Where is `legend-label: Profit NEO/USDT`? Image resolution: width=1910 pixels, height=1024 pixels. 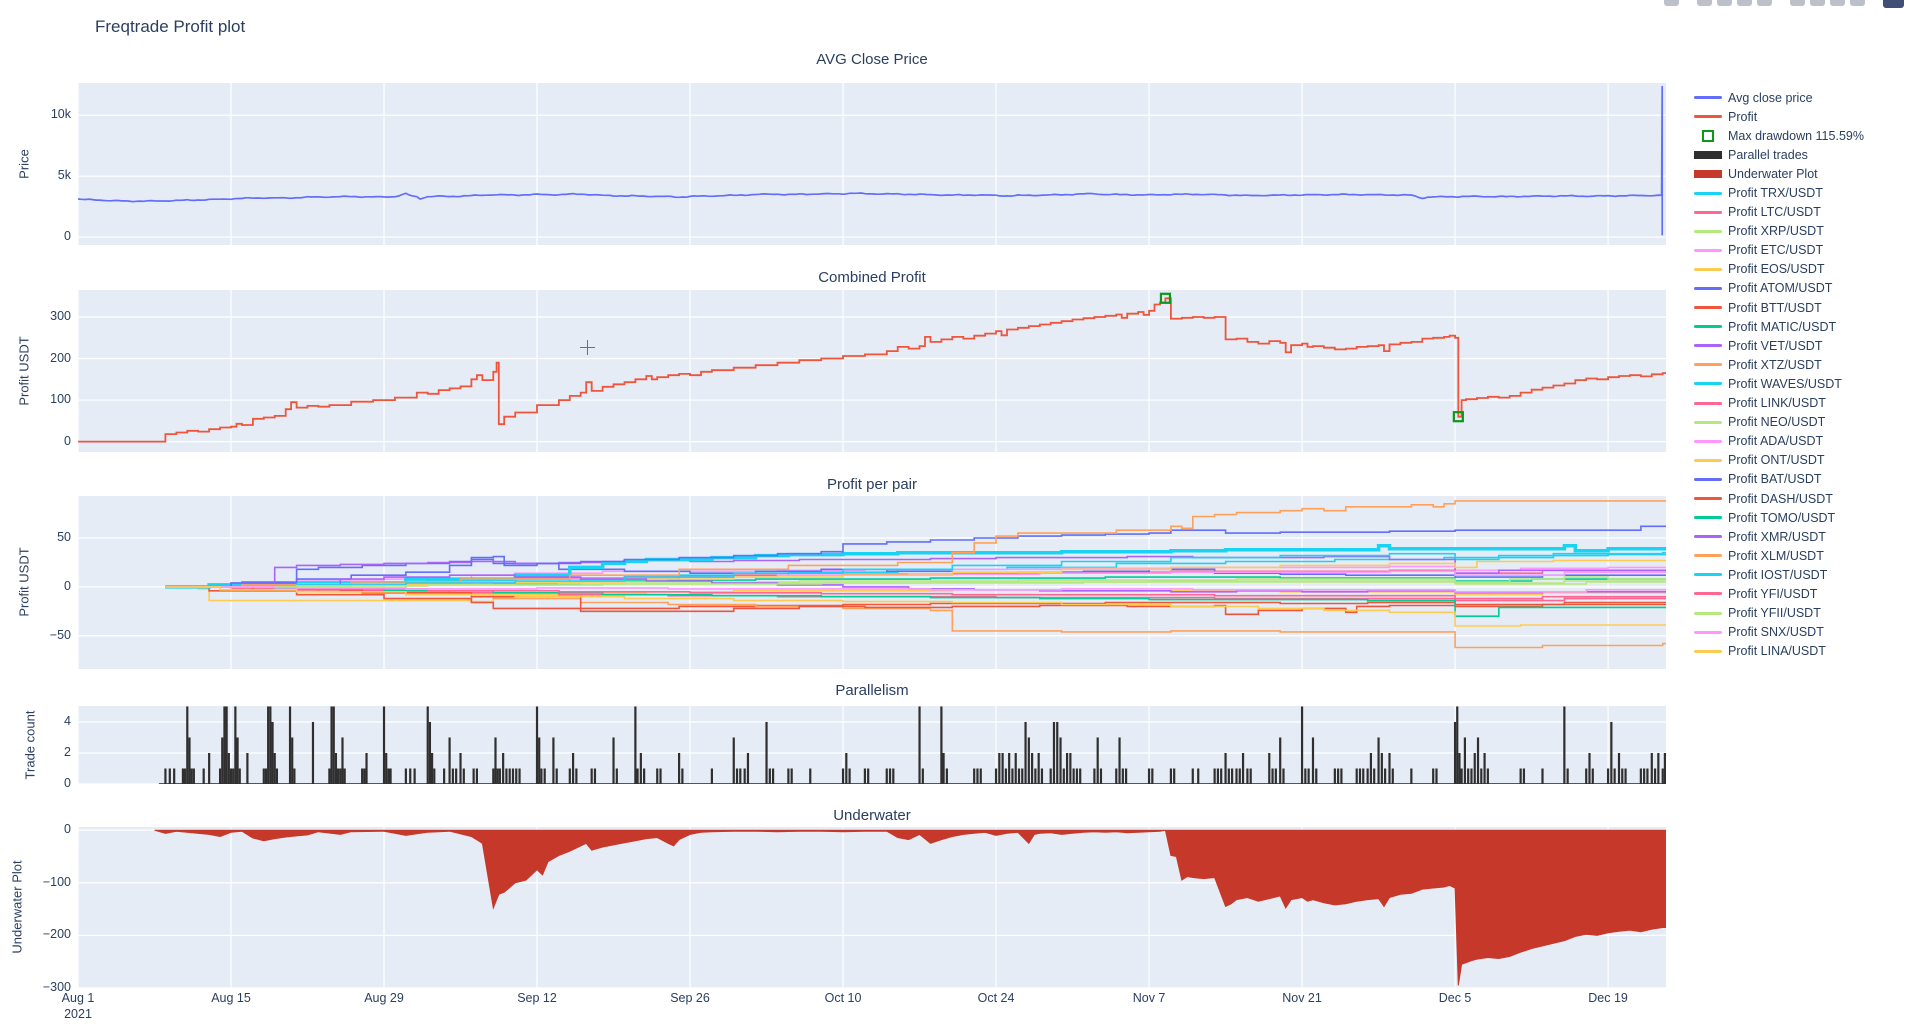
legend-label: Profit NEO/USDT is located at coordinates (1777, 422).